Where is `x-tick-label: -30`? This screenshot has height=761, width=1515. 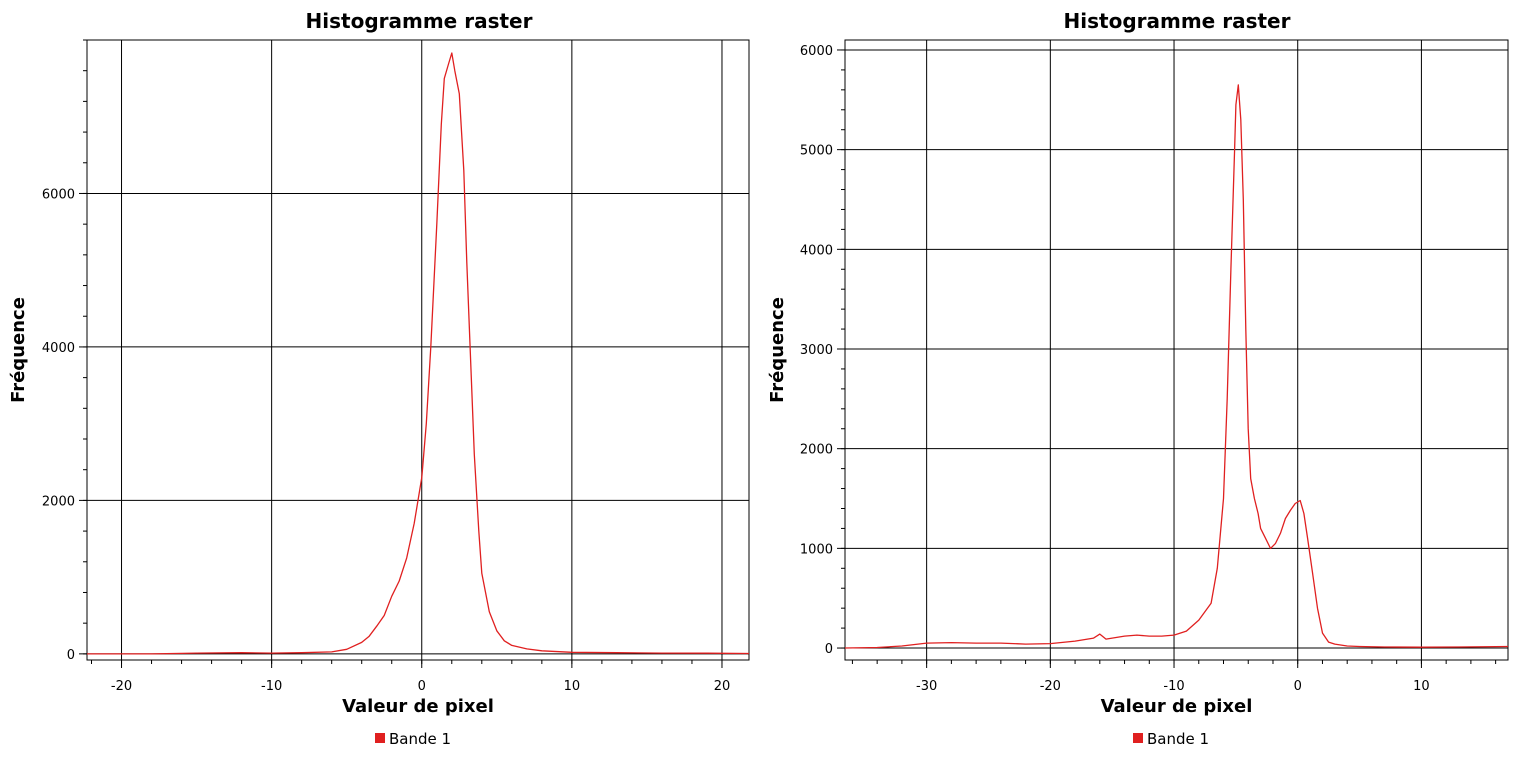 x-tick-label: -30 is located at coordinates (926, 686).